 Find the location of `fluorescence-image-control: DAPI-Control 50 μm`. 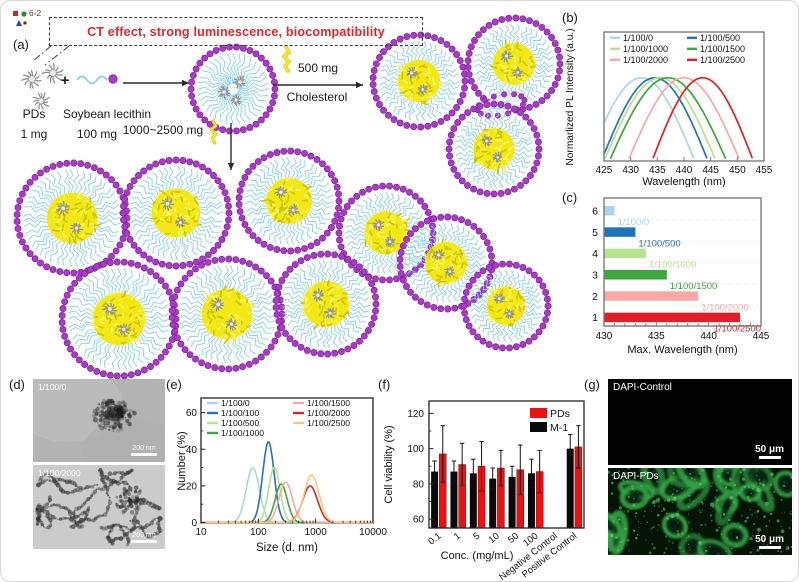

fluorescence-image-control: DAPI-Control 50 μm is located at coordinates (700, 422).